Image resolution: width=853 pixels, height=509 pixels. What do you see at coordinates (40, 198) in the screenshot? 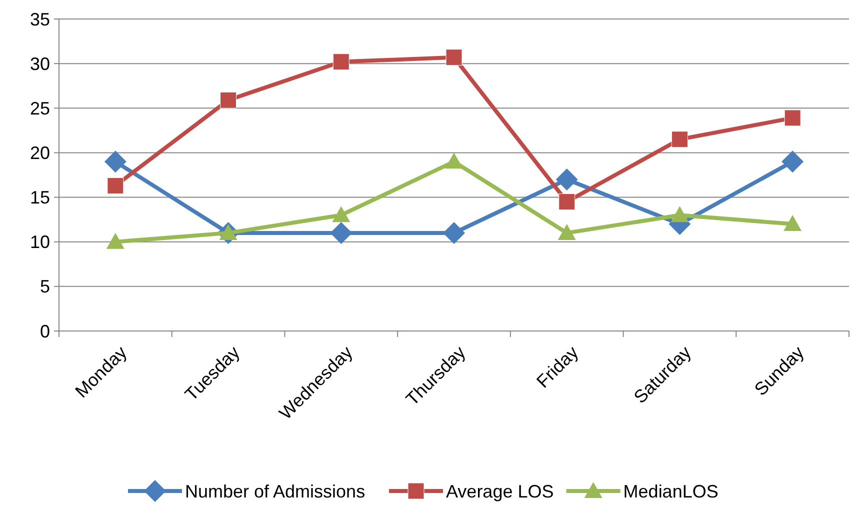
I see `y-tick-label: 15` at bounding box center [40, 198].